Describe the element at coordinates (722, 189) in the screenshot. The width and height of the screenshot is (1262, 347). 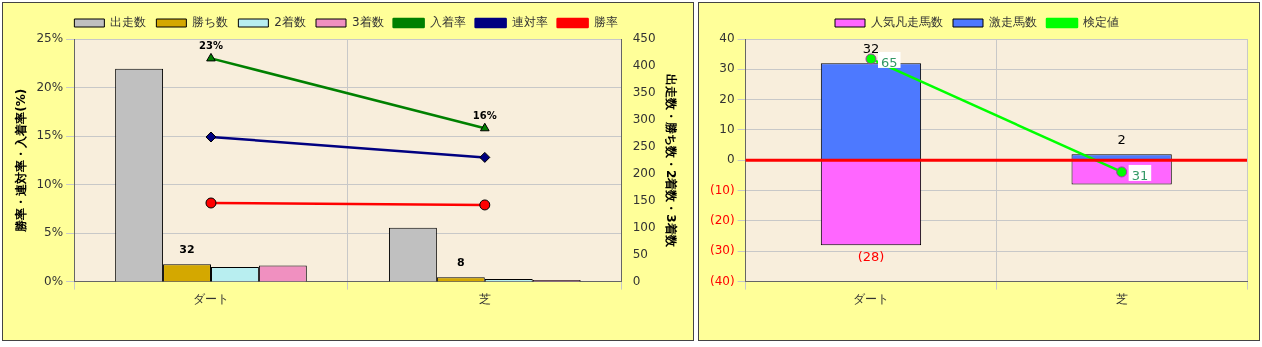
I see `y-tick-label: (10)` at that location.